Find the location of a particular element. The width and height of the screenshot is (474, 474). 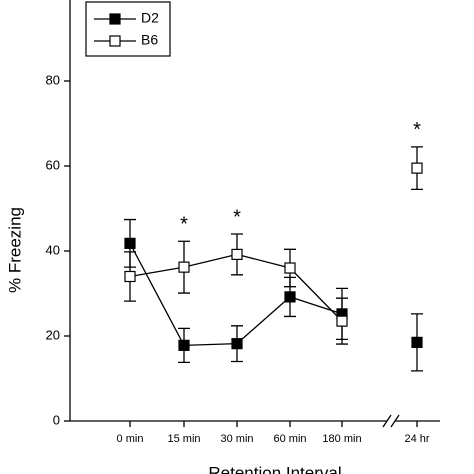

x-tick-label: 180 min is located at coordinates (341, 439).